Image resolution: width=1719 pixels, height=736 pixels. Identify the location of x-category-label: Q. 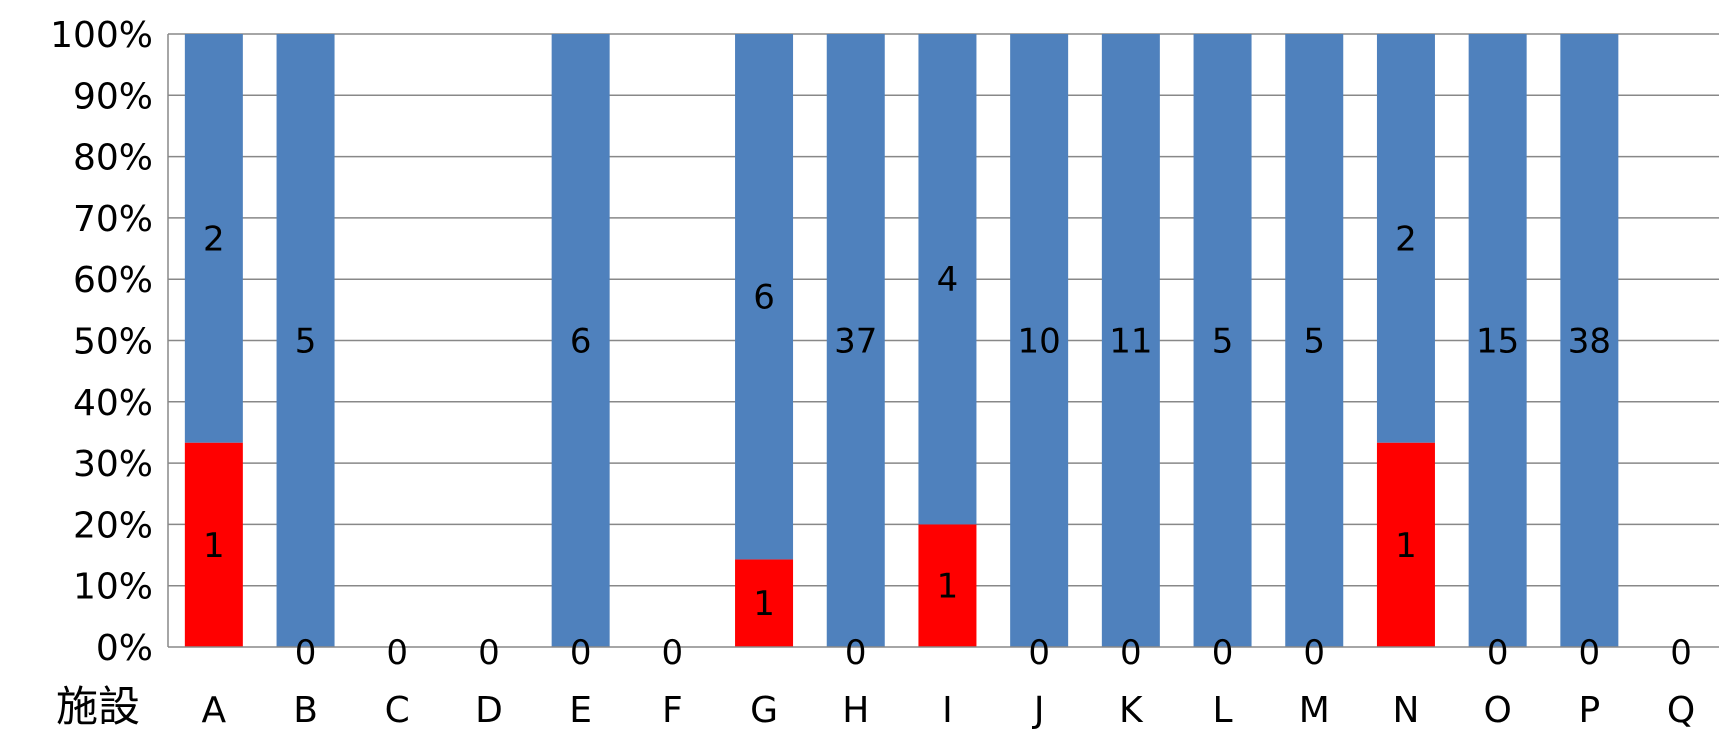
(1681, 710).